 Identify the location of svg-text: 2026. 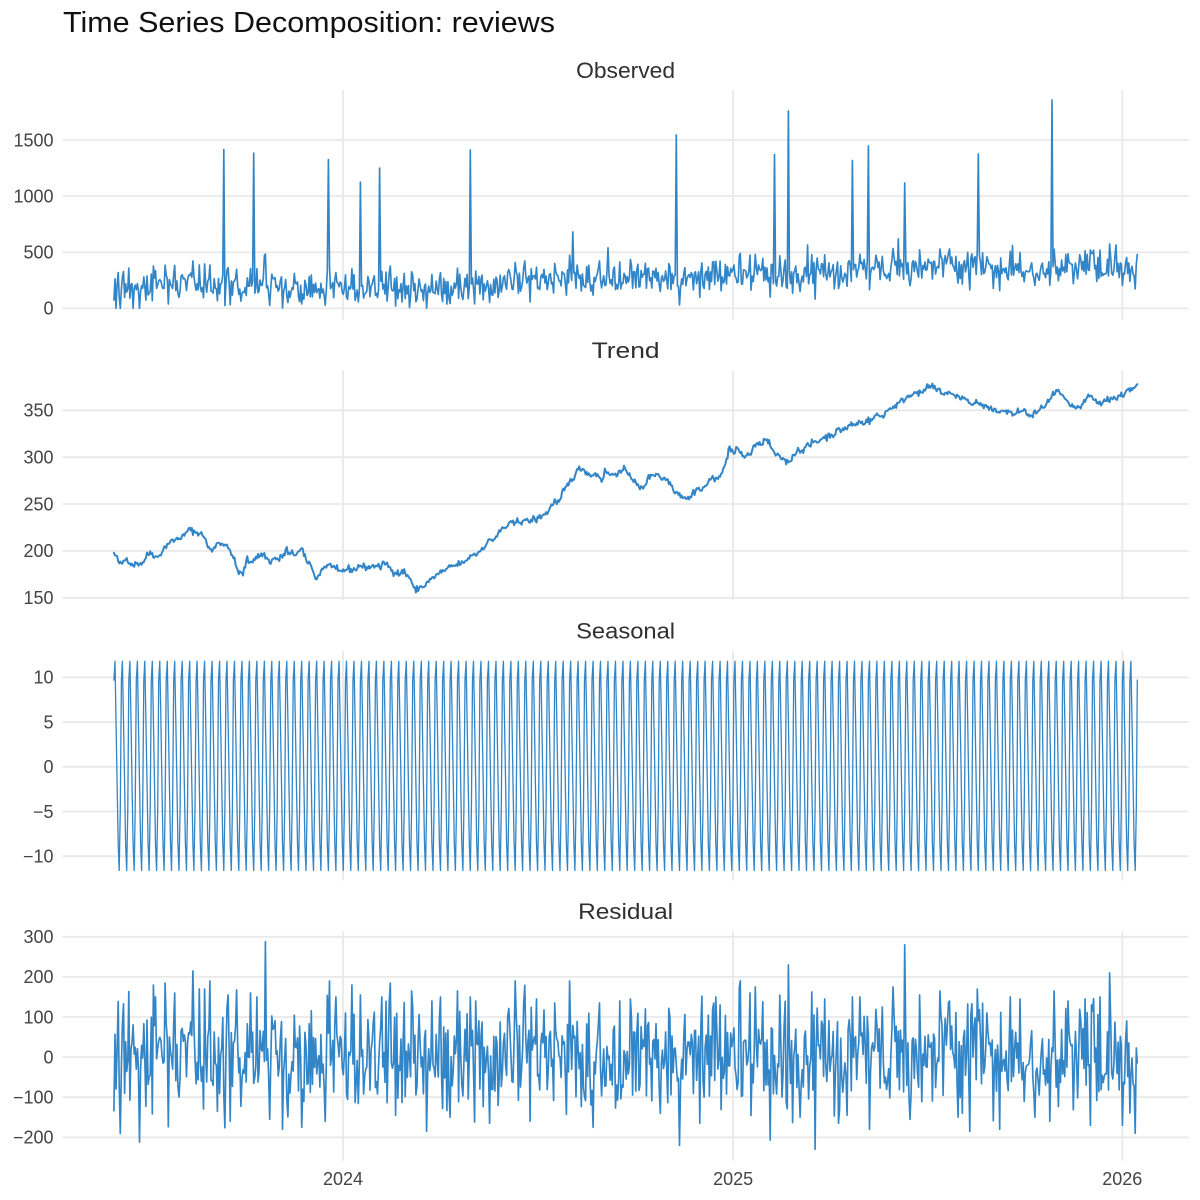
(1122, 1179).